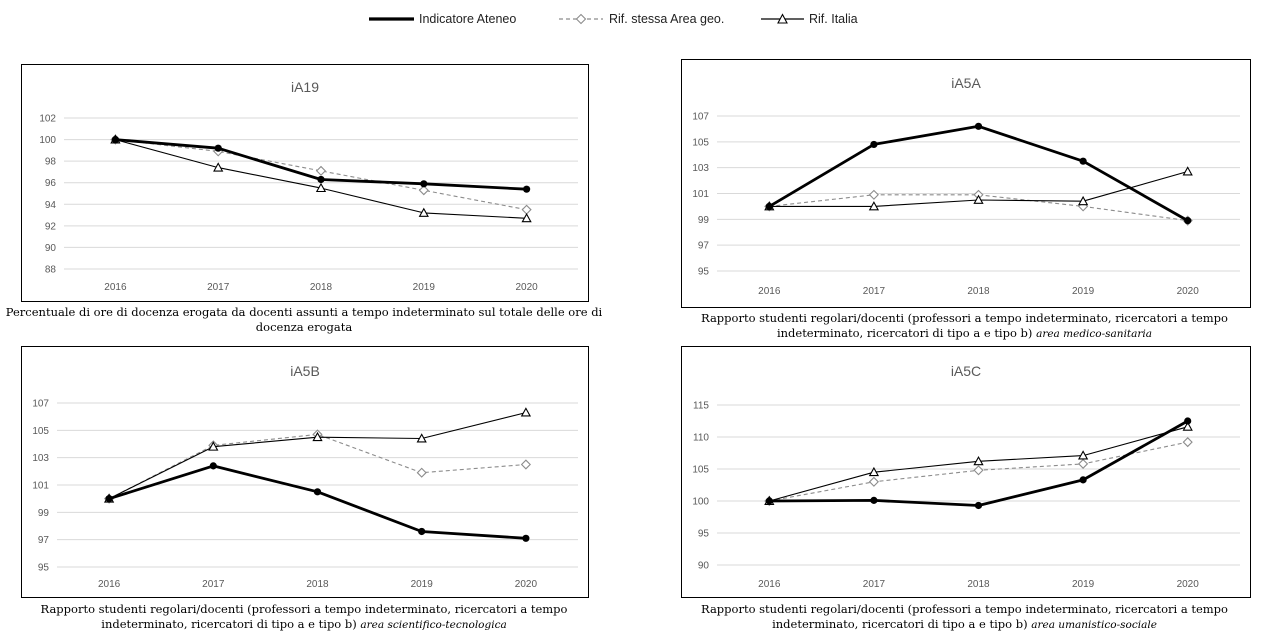 Image resolution: width=1269 pixels, height=641 pixels. Describe the element at coordinates (526, 287) in the screenshot. I see `chart-ia19-xtick-label: 2020` at that location.